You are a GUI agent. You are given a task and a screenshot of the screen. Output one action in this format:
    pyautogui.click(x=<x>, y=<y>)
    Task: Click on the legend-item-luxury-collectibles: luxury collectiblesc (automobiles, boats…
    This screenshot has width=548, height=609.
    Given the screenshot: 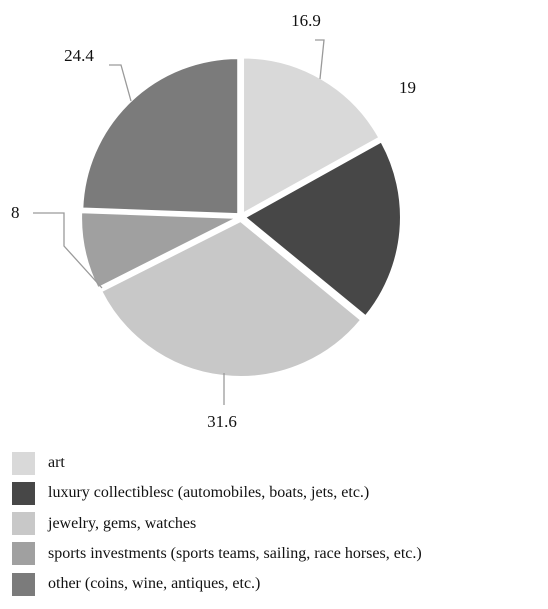 What is the action you would take?
    pyautogui.click(x=280, y=493)
    